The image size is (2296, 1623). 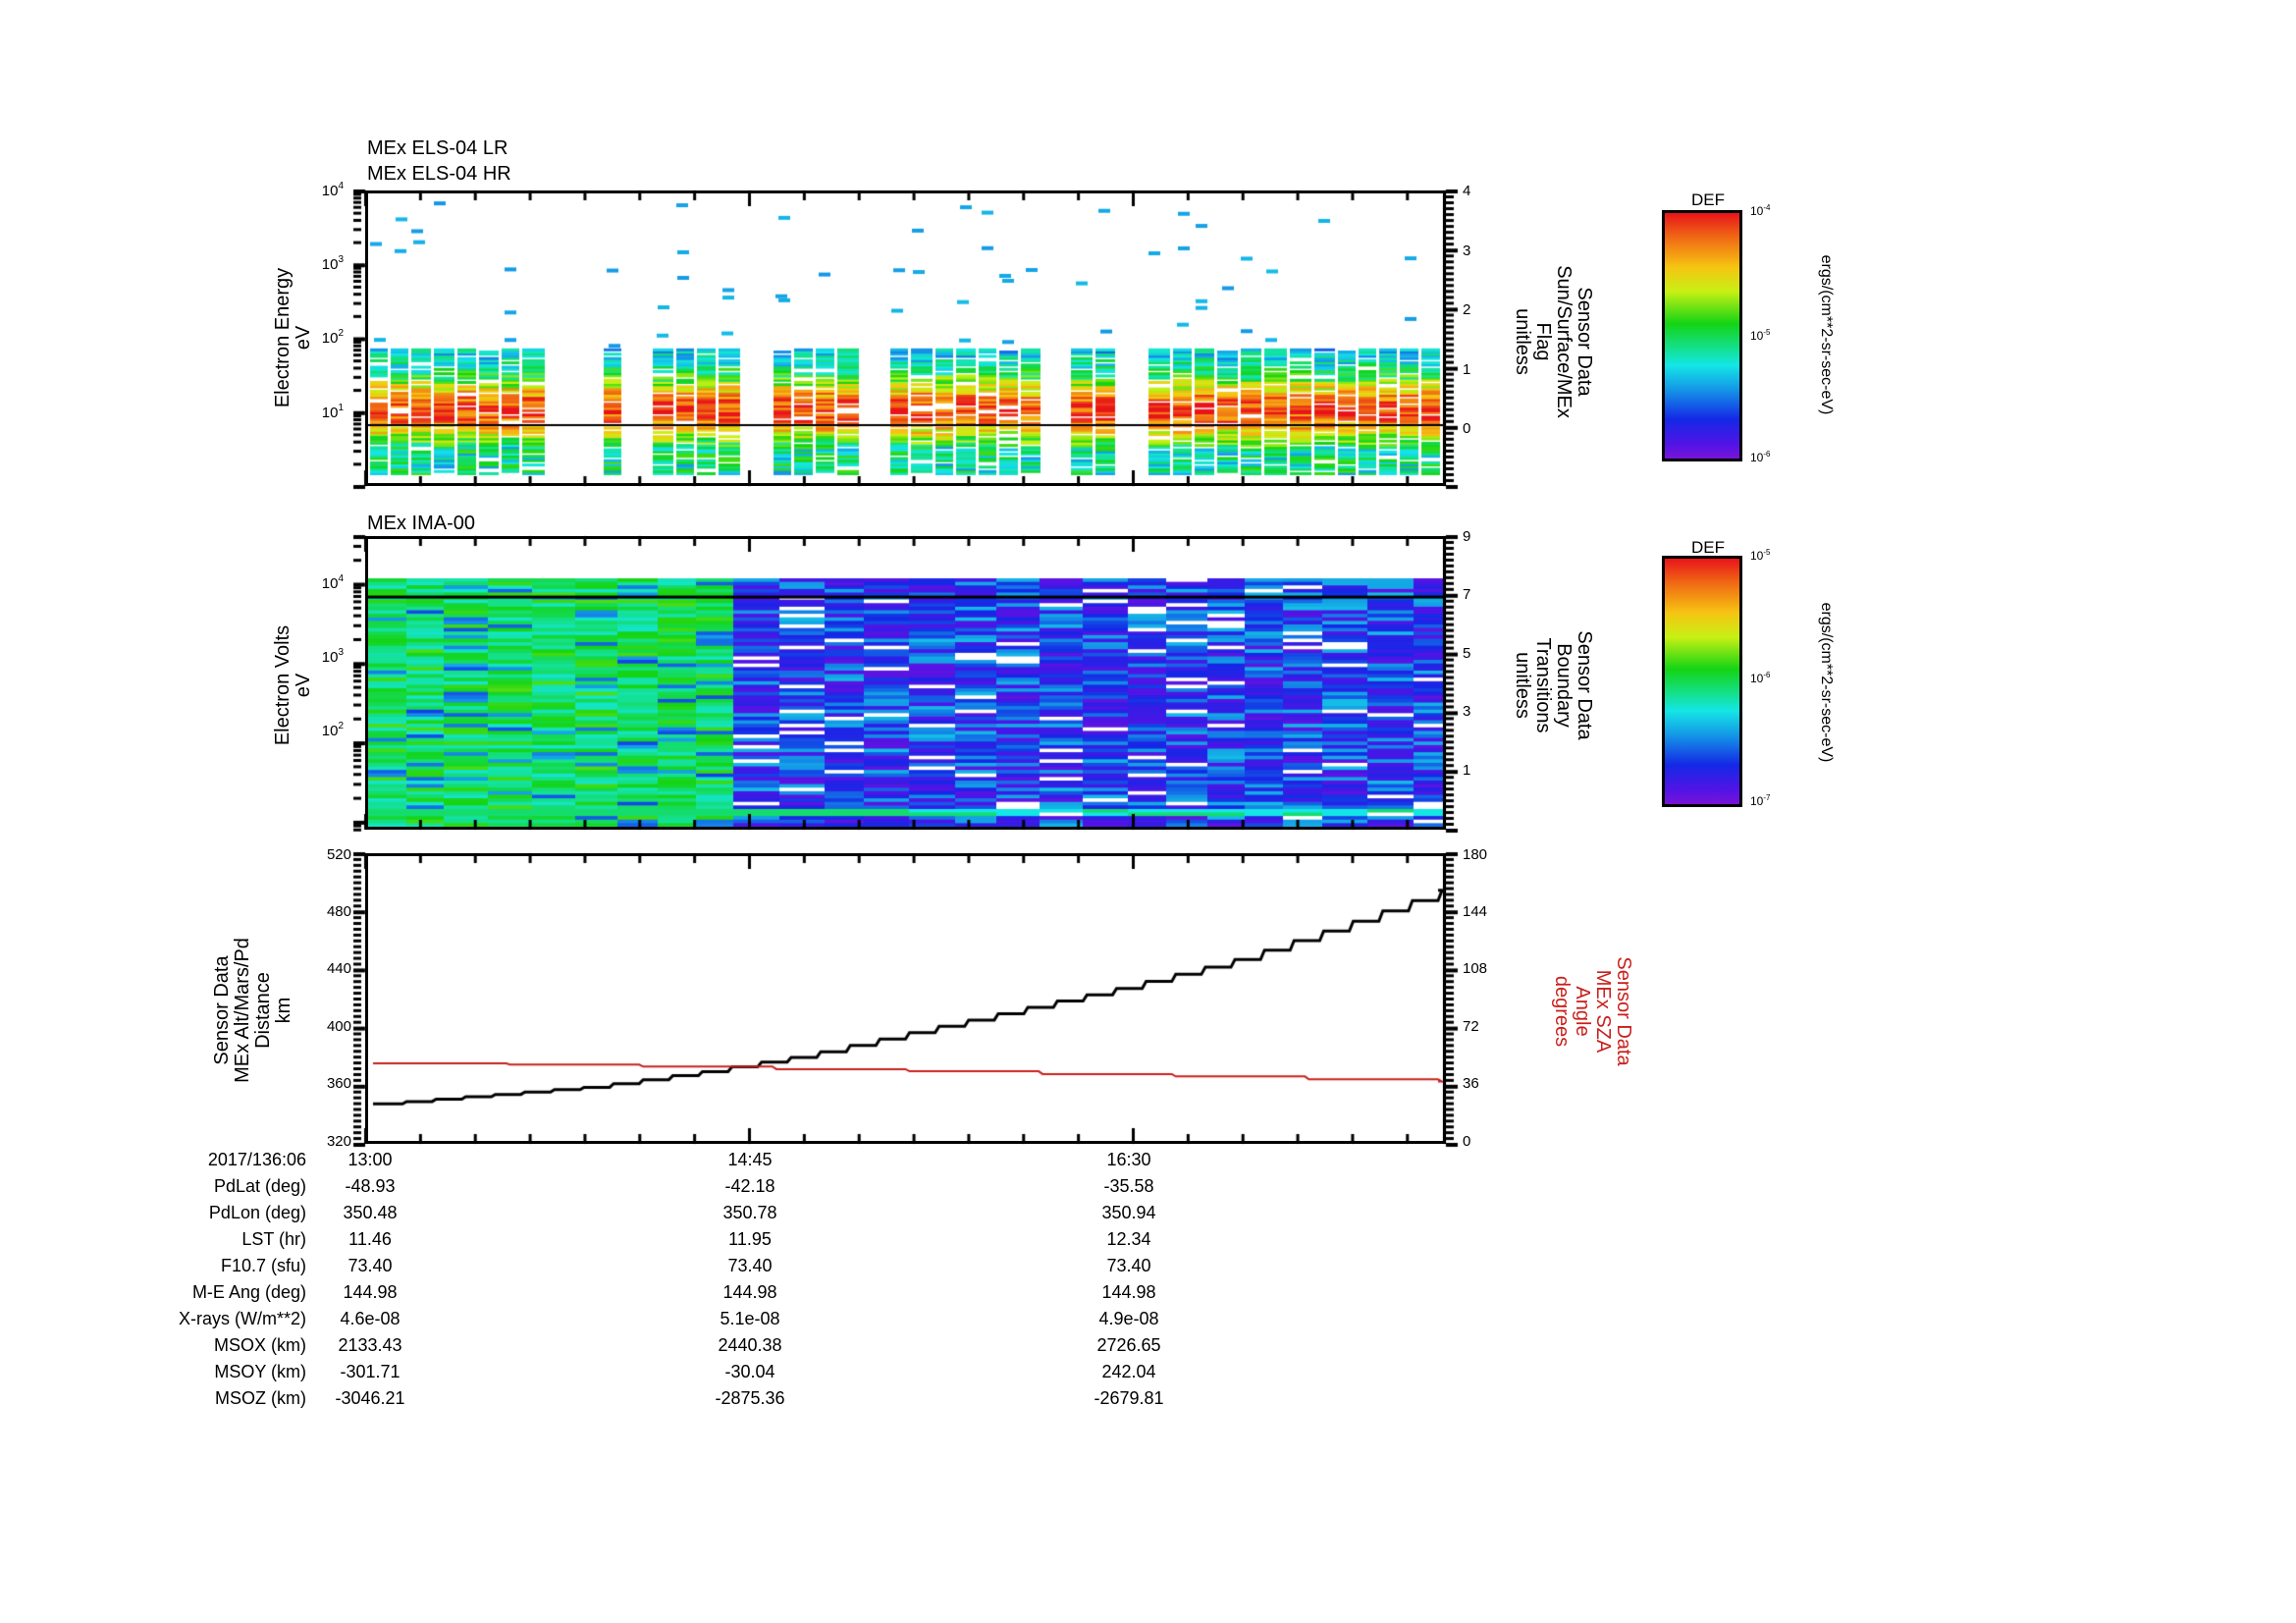 I want to click on els-ytick-1e2: 102, so click(x=332, y=337).